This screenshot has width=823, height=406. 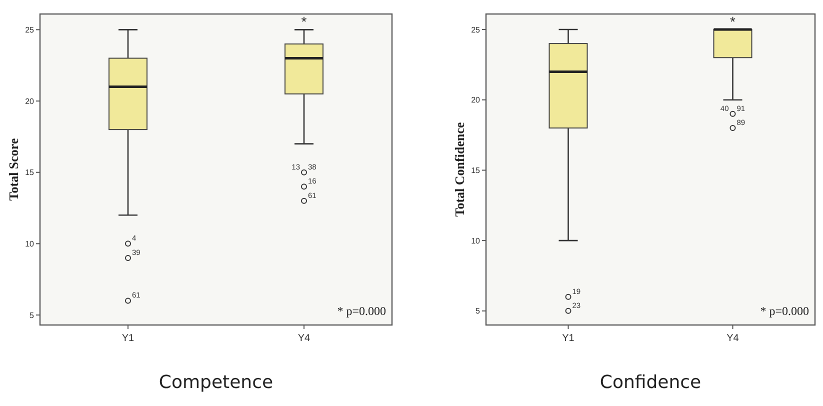 I want to click on y-axis-title: Total Confidence, so click(x=459, y=169).